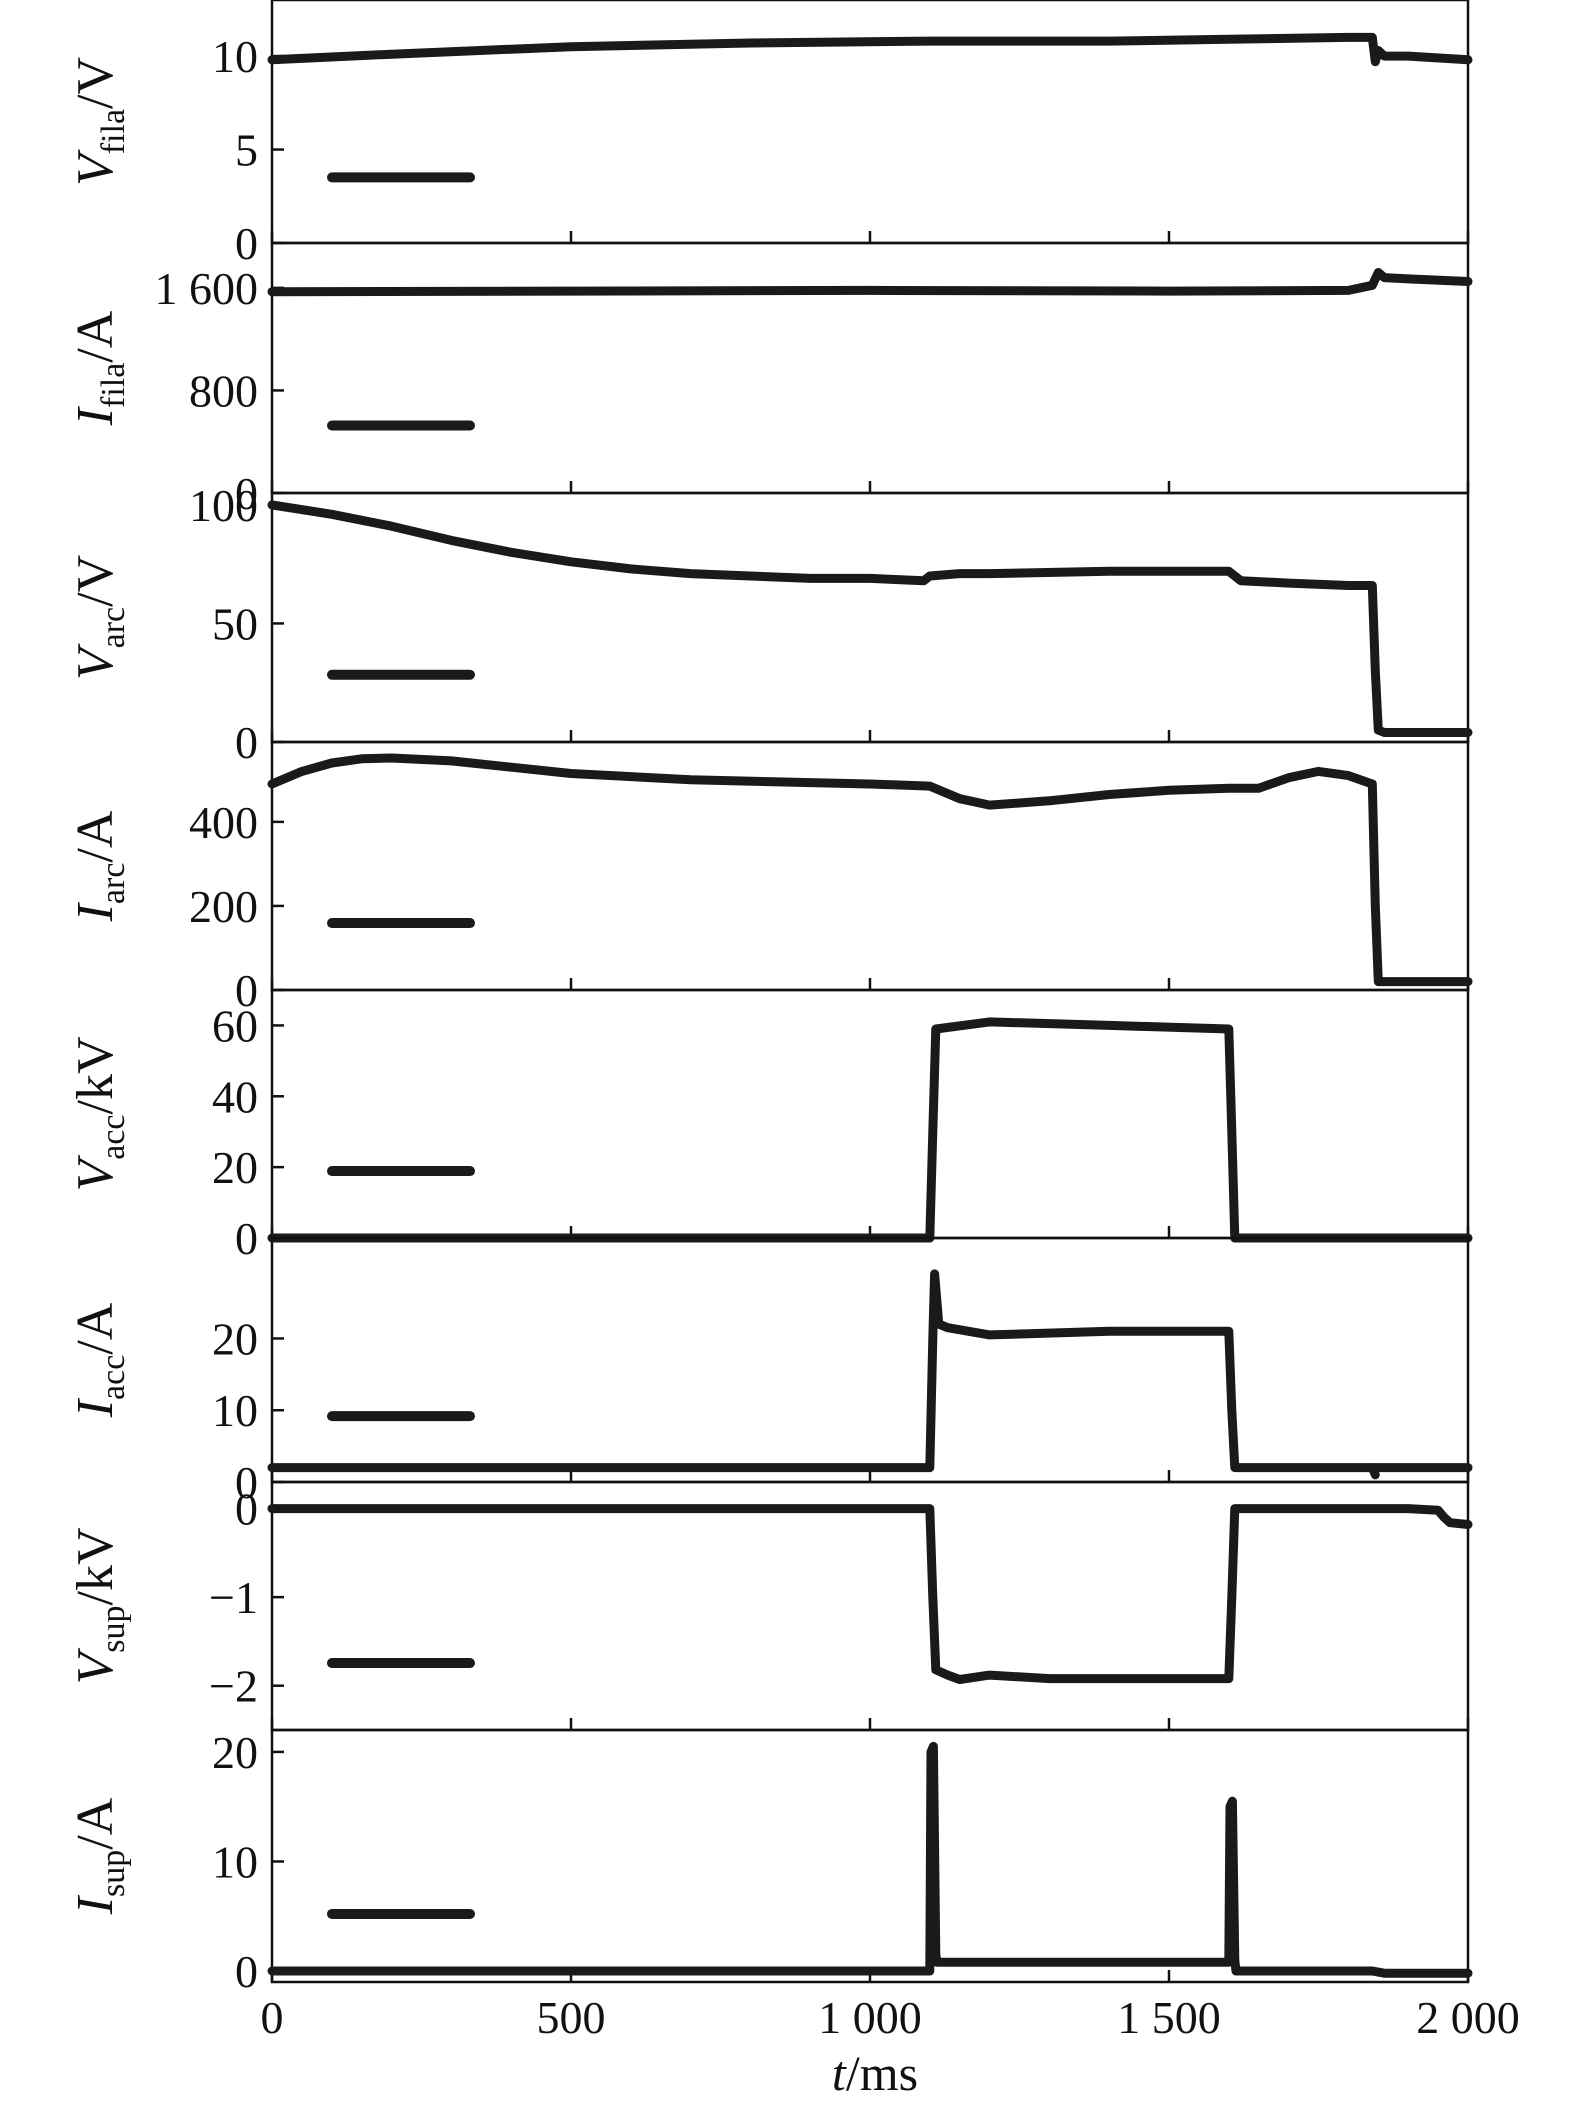  I want to click on x-tick-label: 500, so click(571, 2017).